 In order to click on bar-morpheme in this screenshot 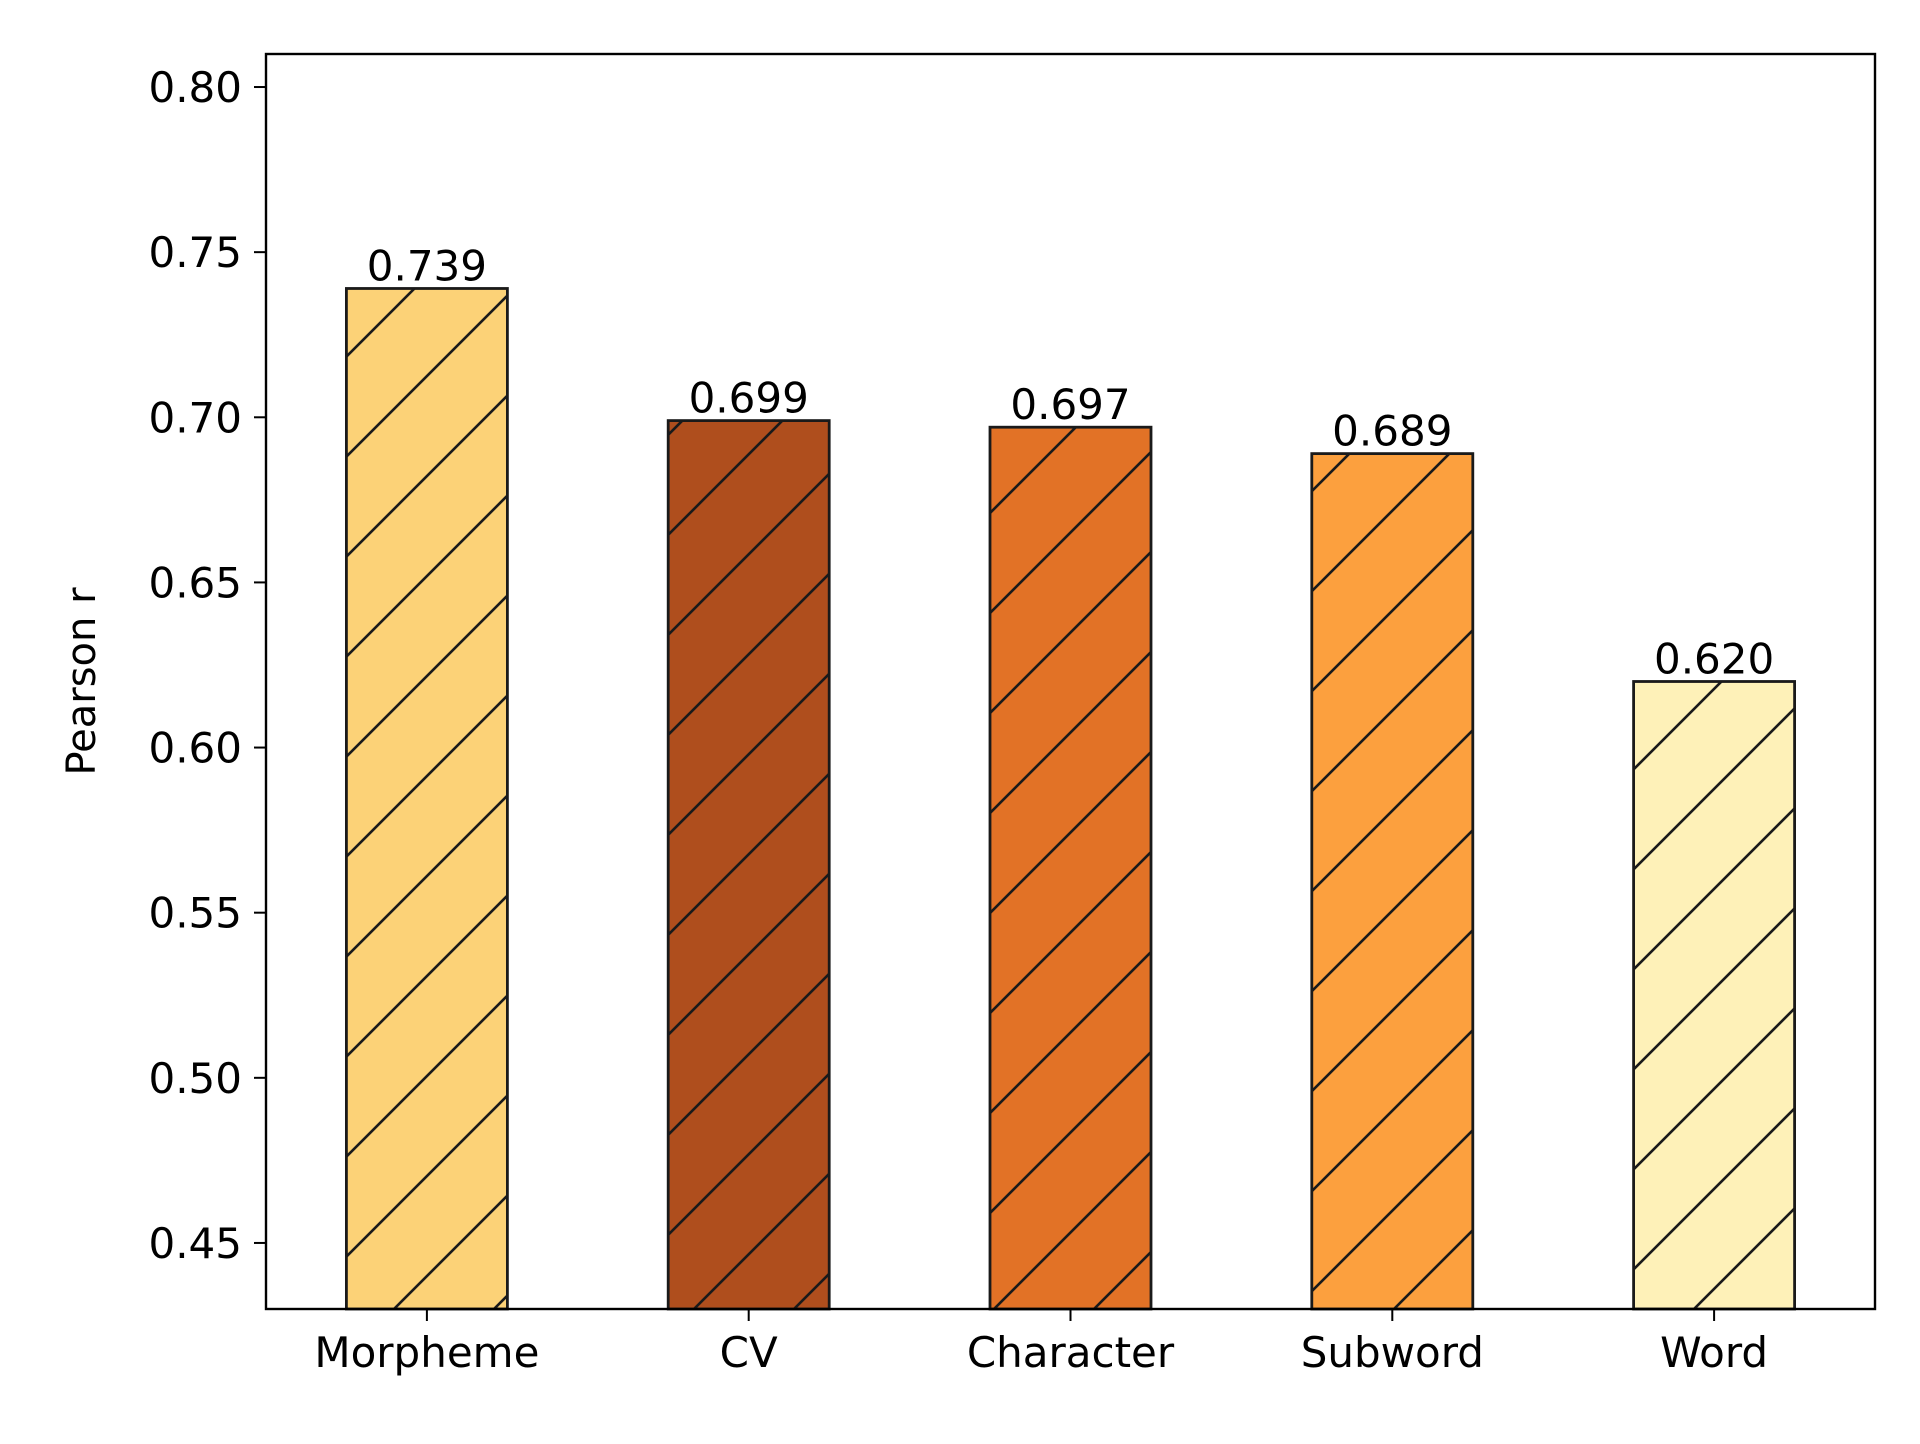, I will do `click(426, 799)`.